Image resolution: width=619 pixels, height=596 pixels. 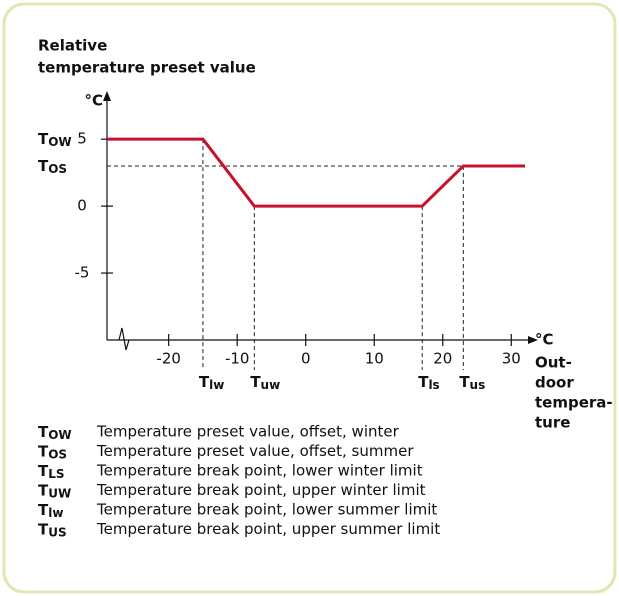 What do you see at coordinates (478, 385) in the screenshot?
I see `symbol-sub: us` at bounding box center [478, 385].